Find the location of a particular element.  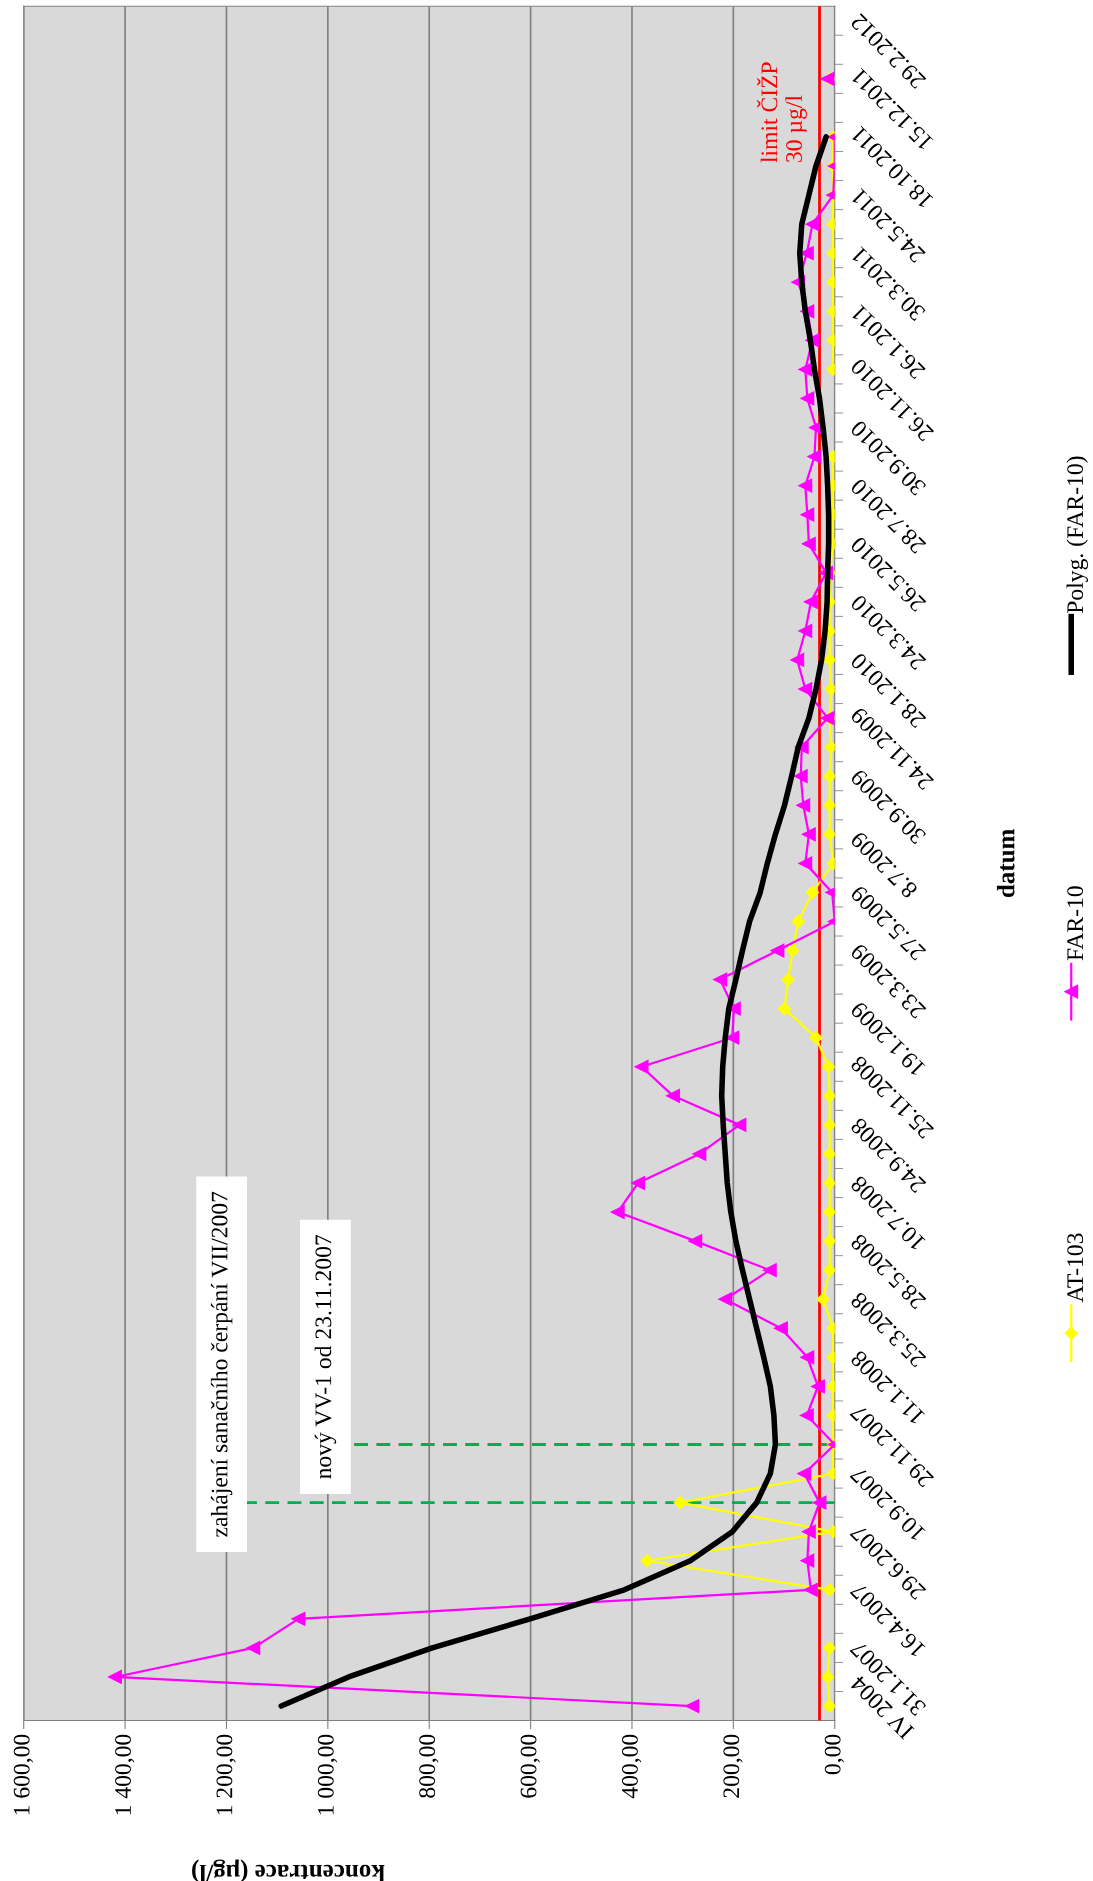

x-tick-label: 1 200,00 is located at coordinates (226, 1774).